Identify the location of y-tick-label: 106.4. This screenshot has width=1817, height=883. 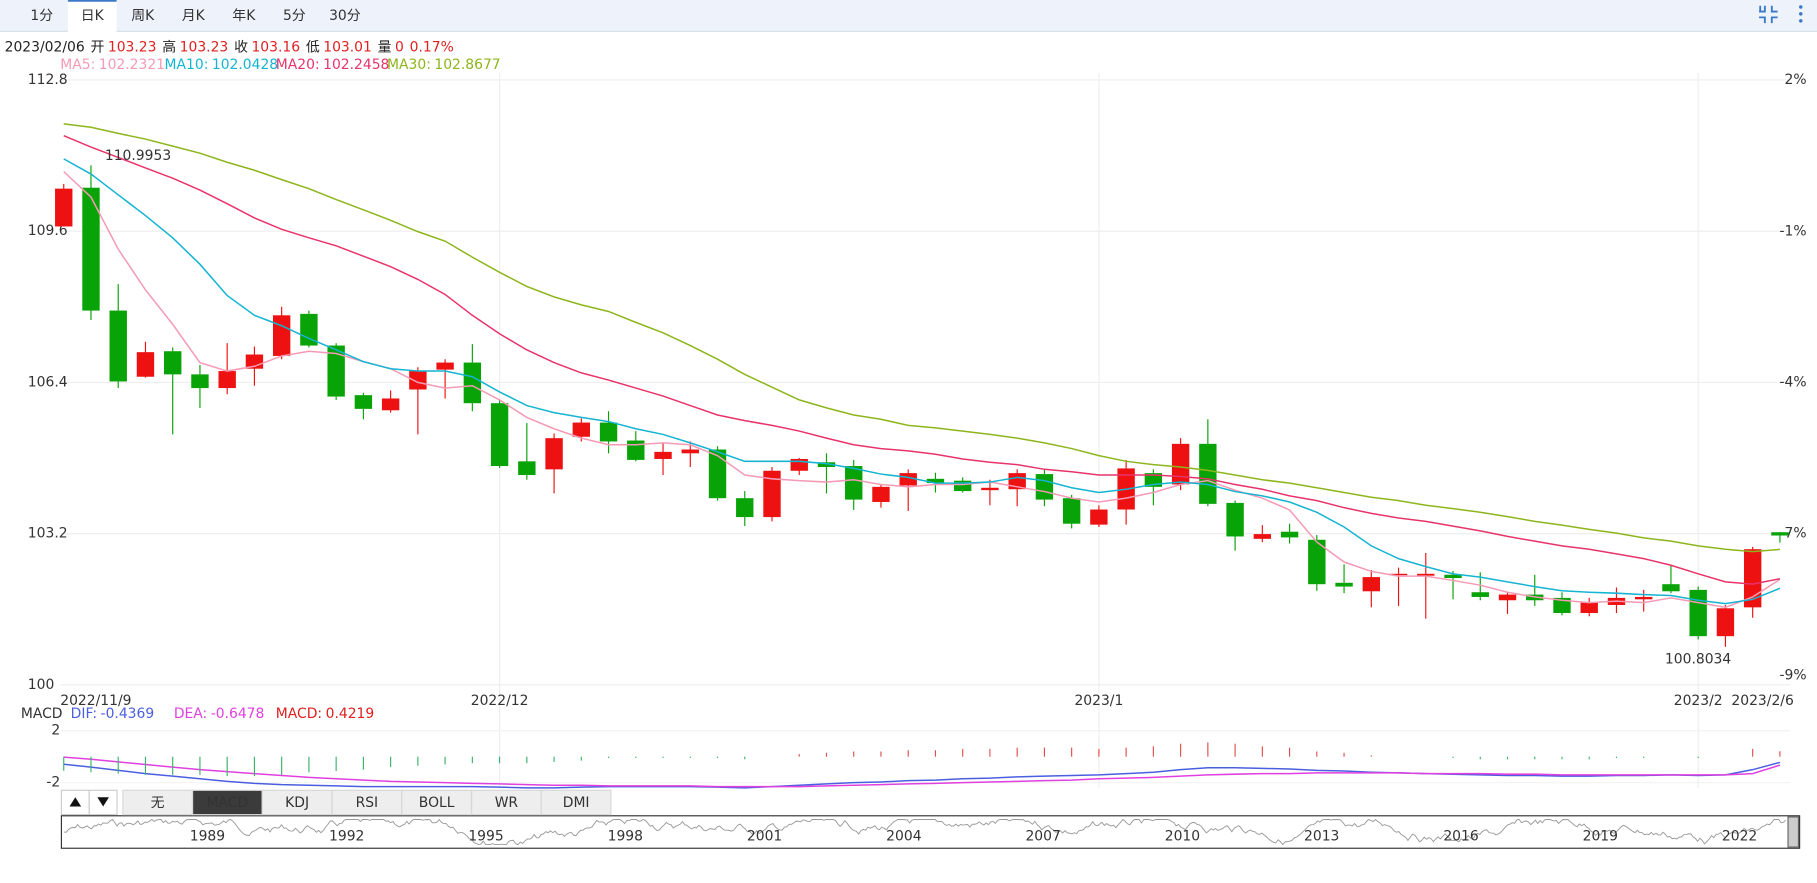
(48, 382).